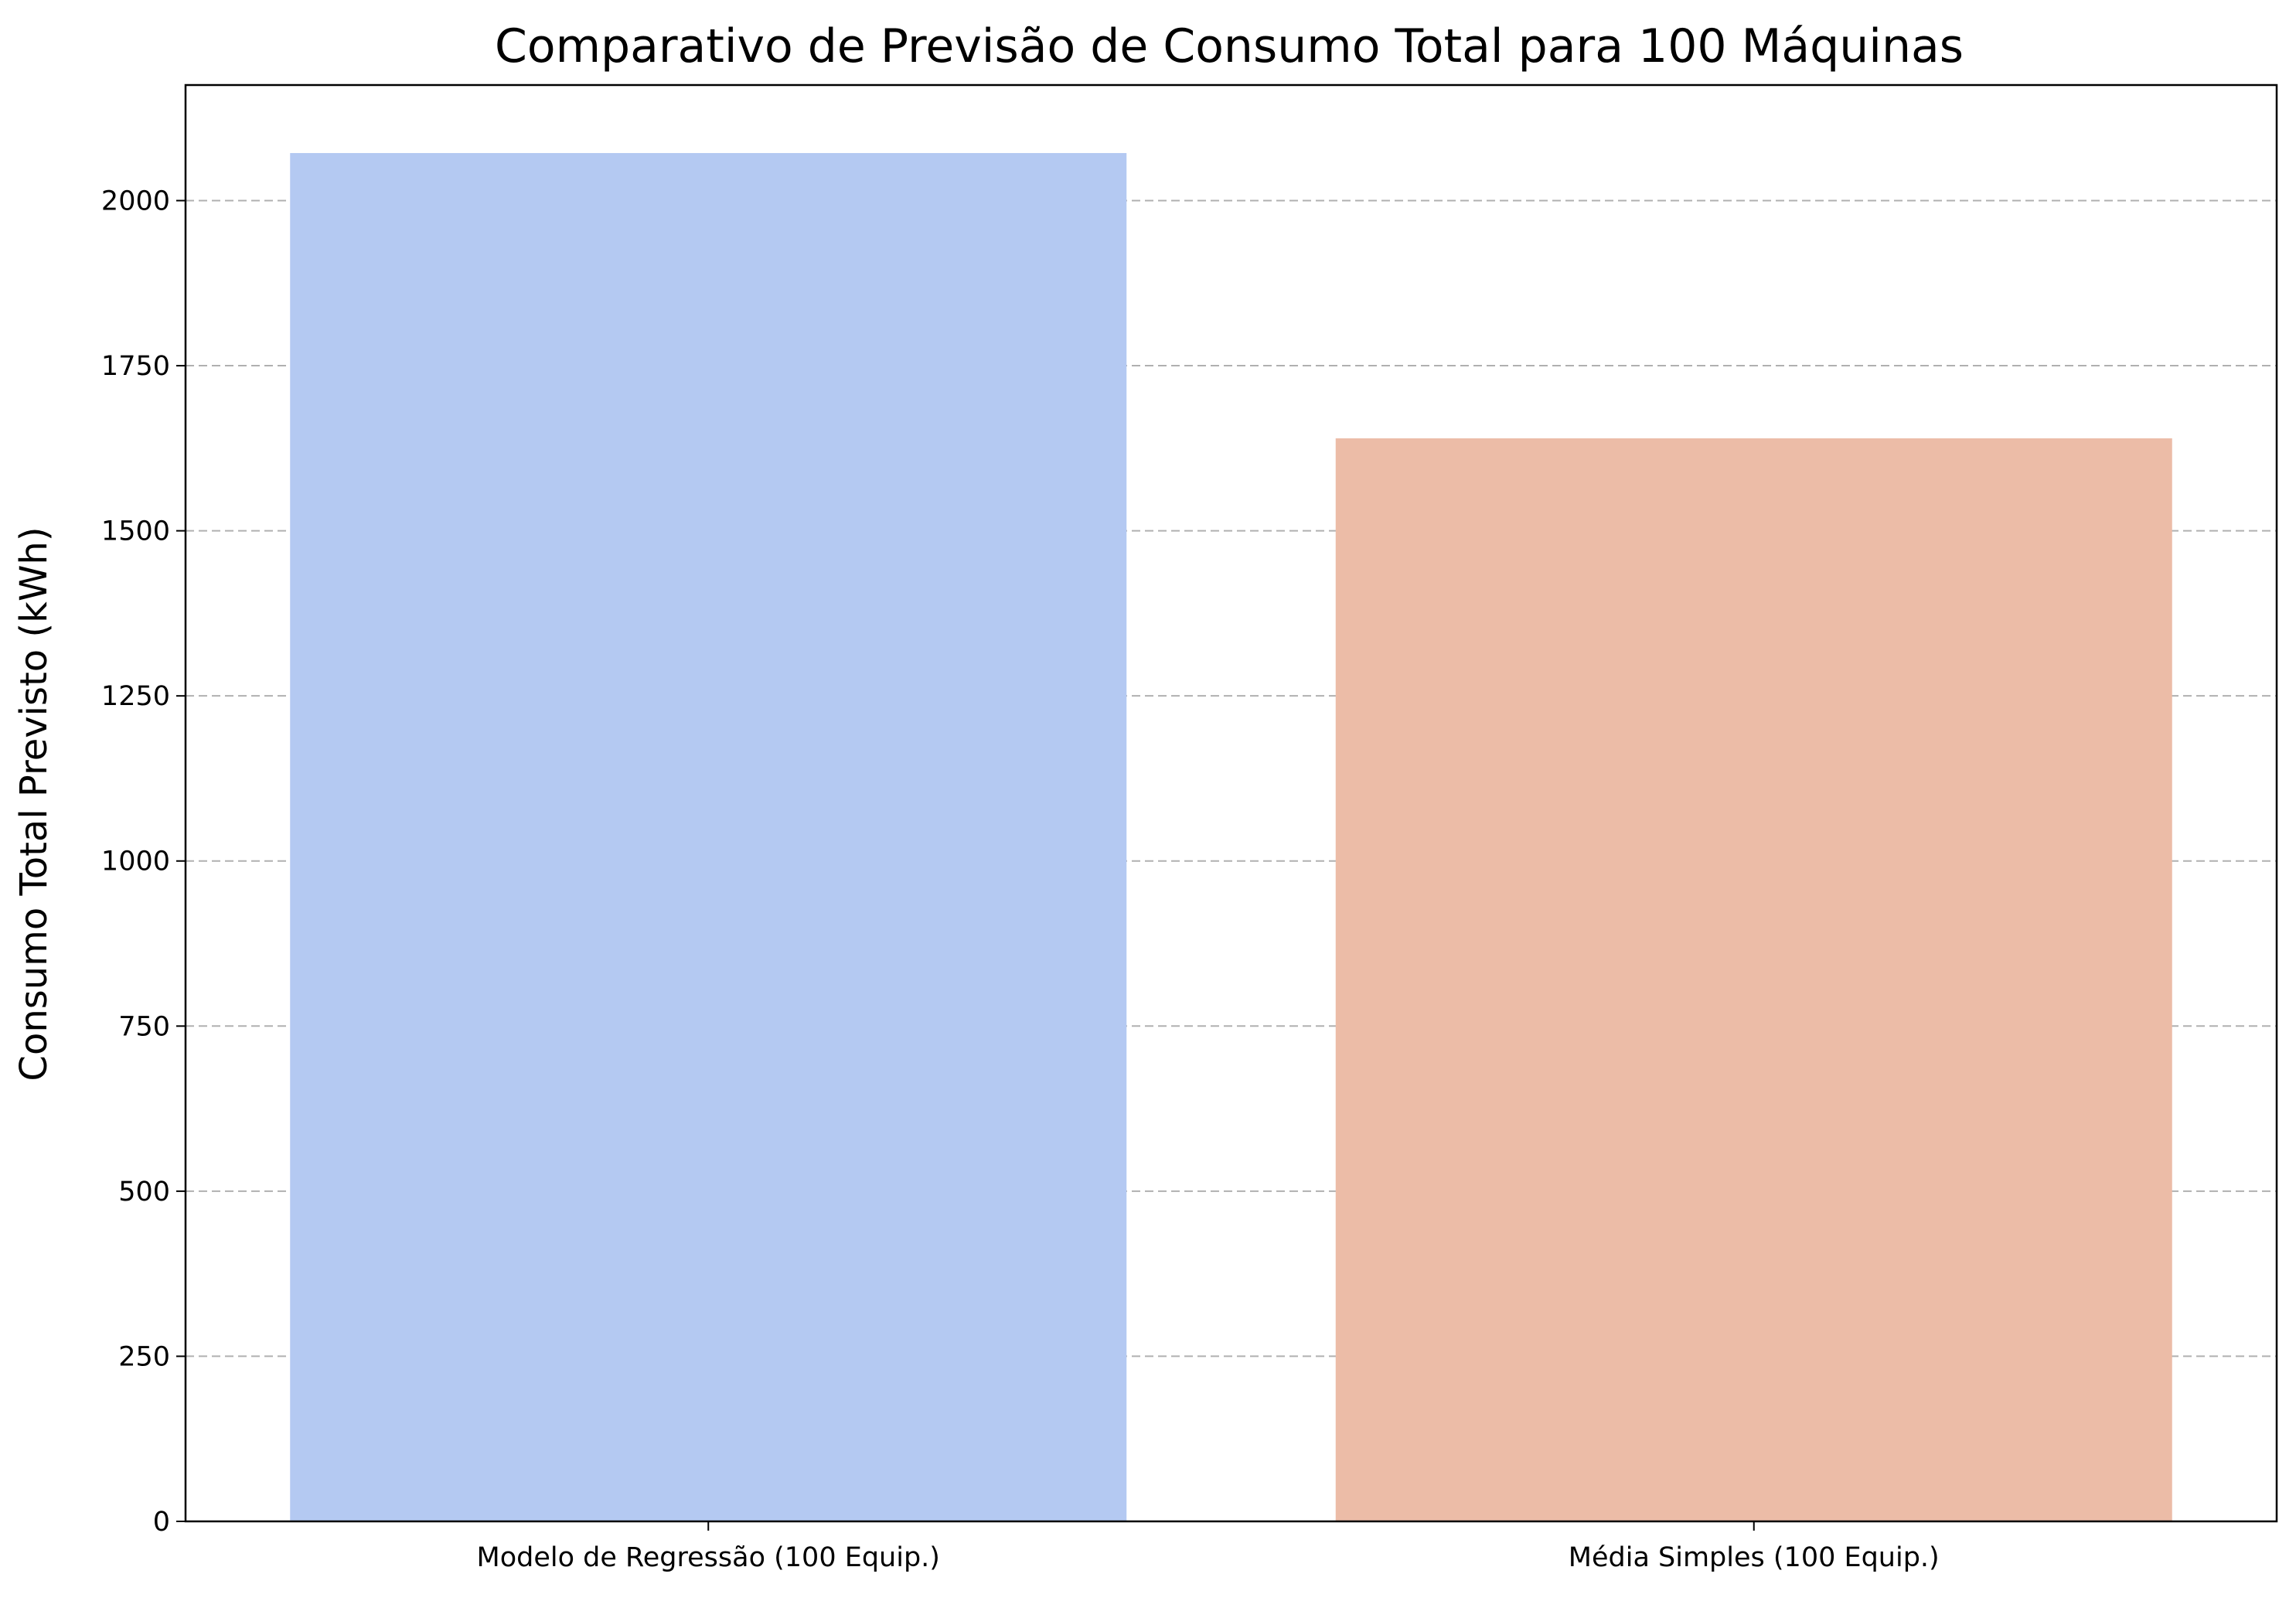  Describe the element at coordinates (135, 366) in the screenshot. I see `y-tick-label: 1750` at that location.